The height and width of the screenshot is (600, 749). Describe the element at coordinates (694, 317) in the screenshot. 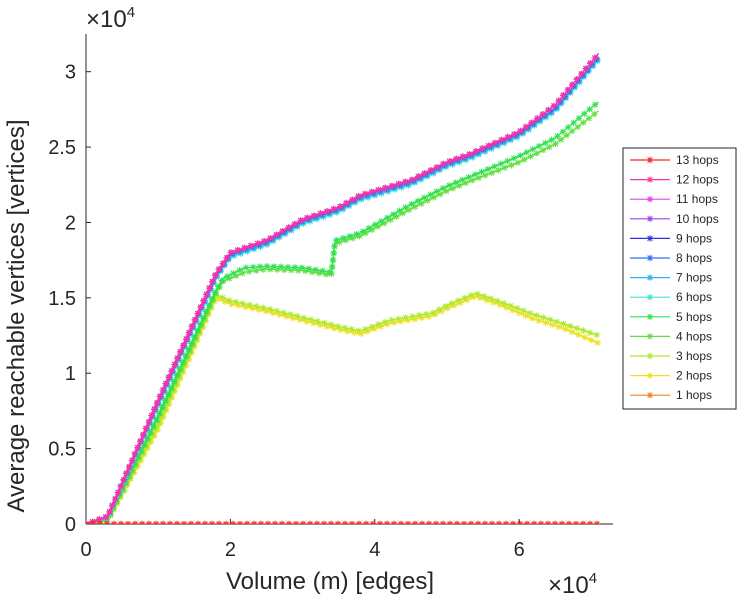

I see `legend-label: 5 hops` at that location.